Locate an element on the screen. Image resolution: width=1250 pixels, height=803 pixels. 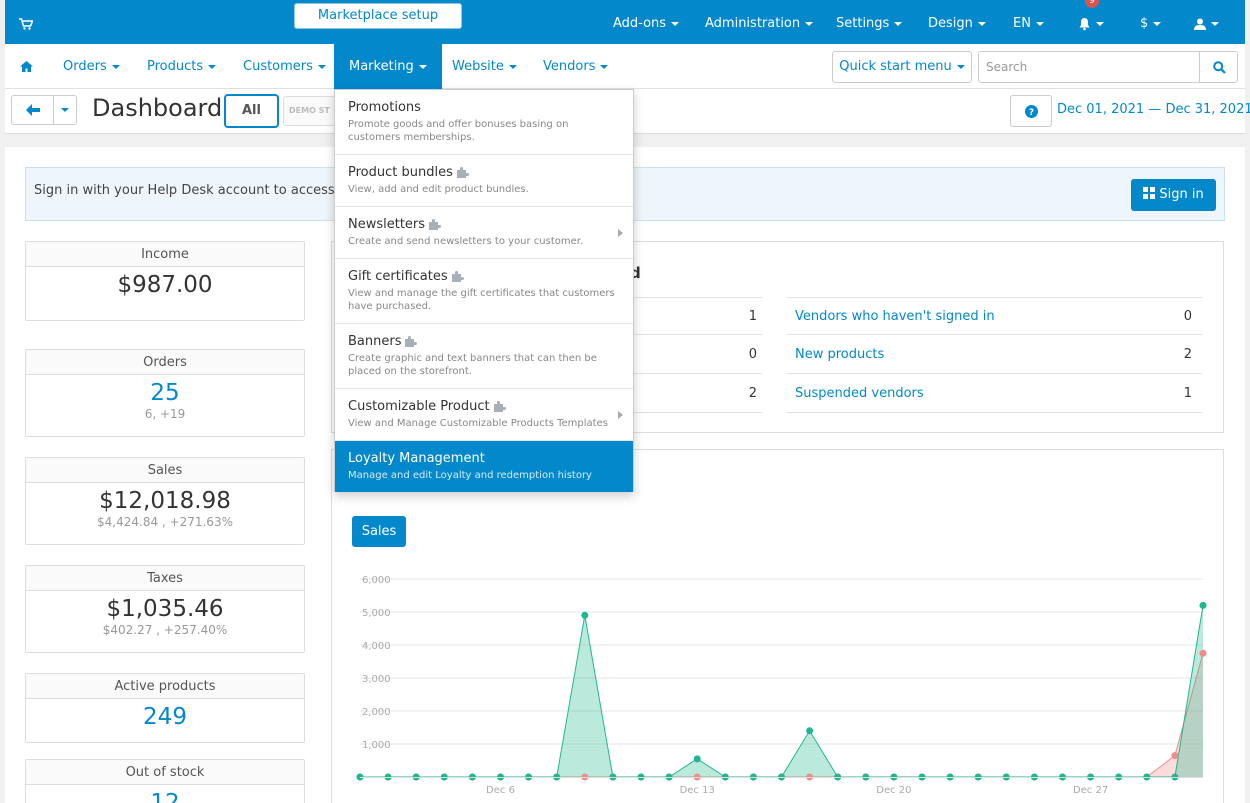
vendors-not-signed-in-link: Vendors who haven't signed in is located at coordinates (895, 316).